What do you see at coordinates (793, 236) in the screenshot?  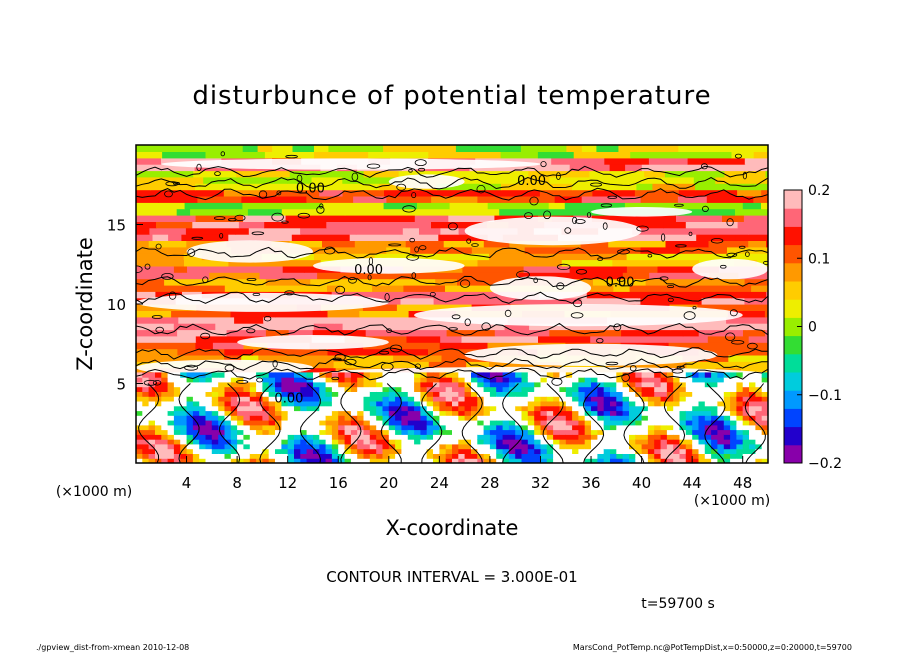 I see `colorbar-segment` at bounding box center [793, 236].